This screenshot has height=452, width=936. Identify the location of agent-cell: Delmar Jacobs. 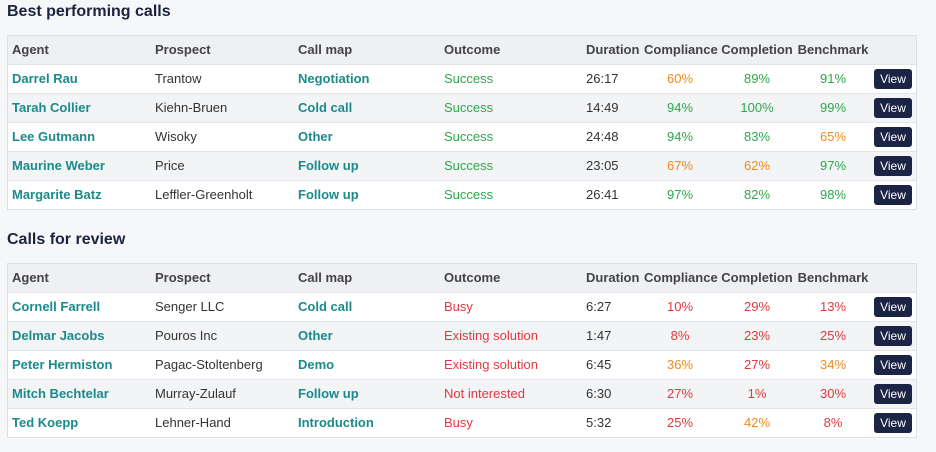
(58, 335).